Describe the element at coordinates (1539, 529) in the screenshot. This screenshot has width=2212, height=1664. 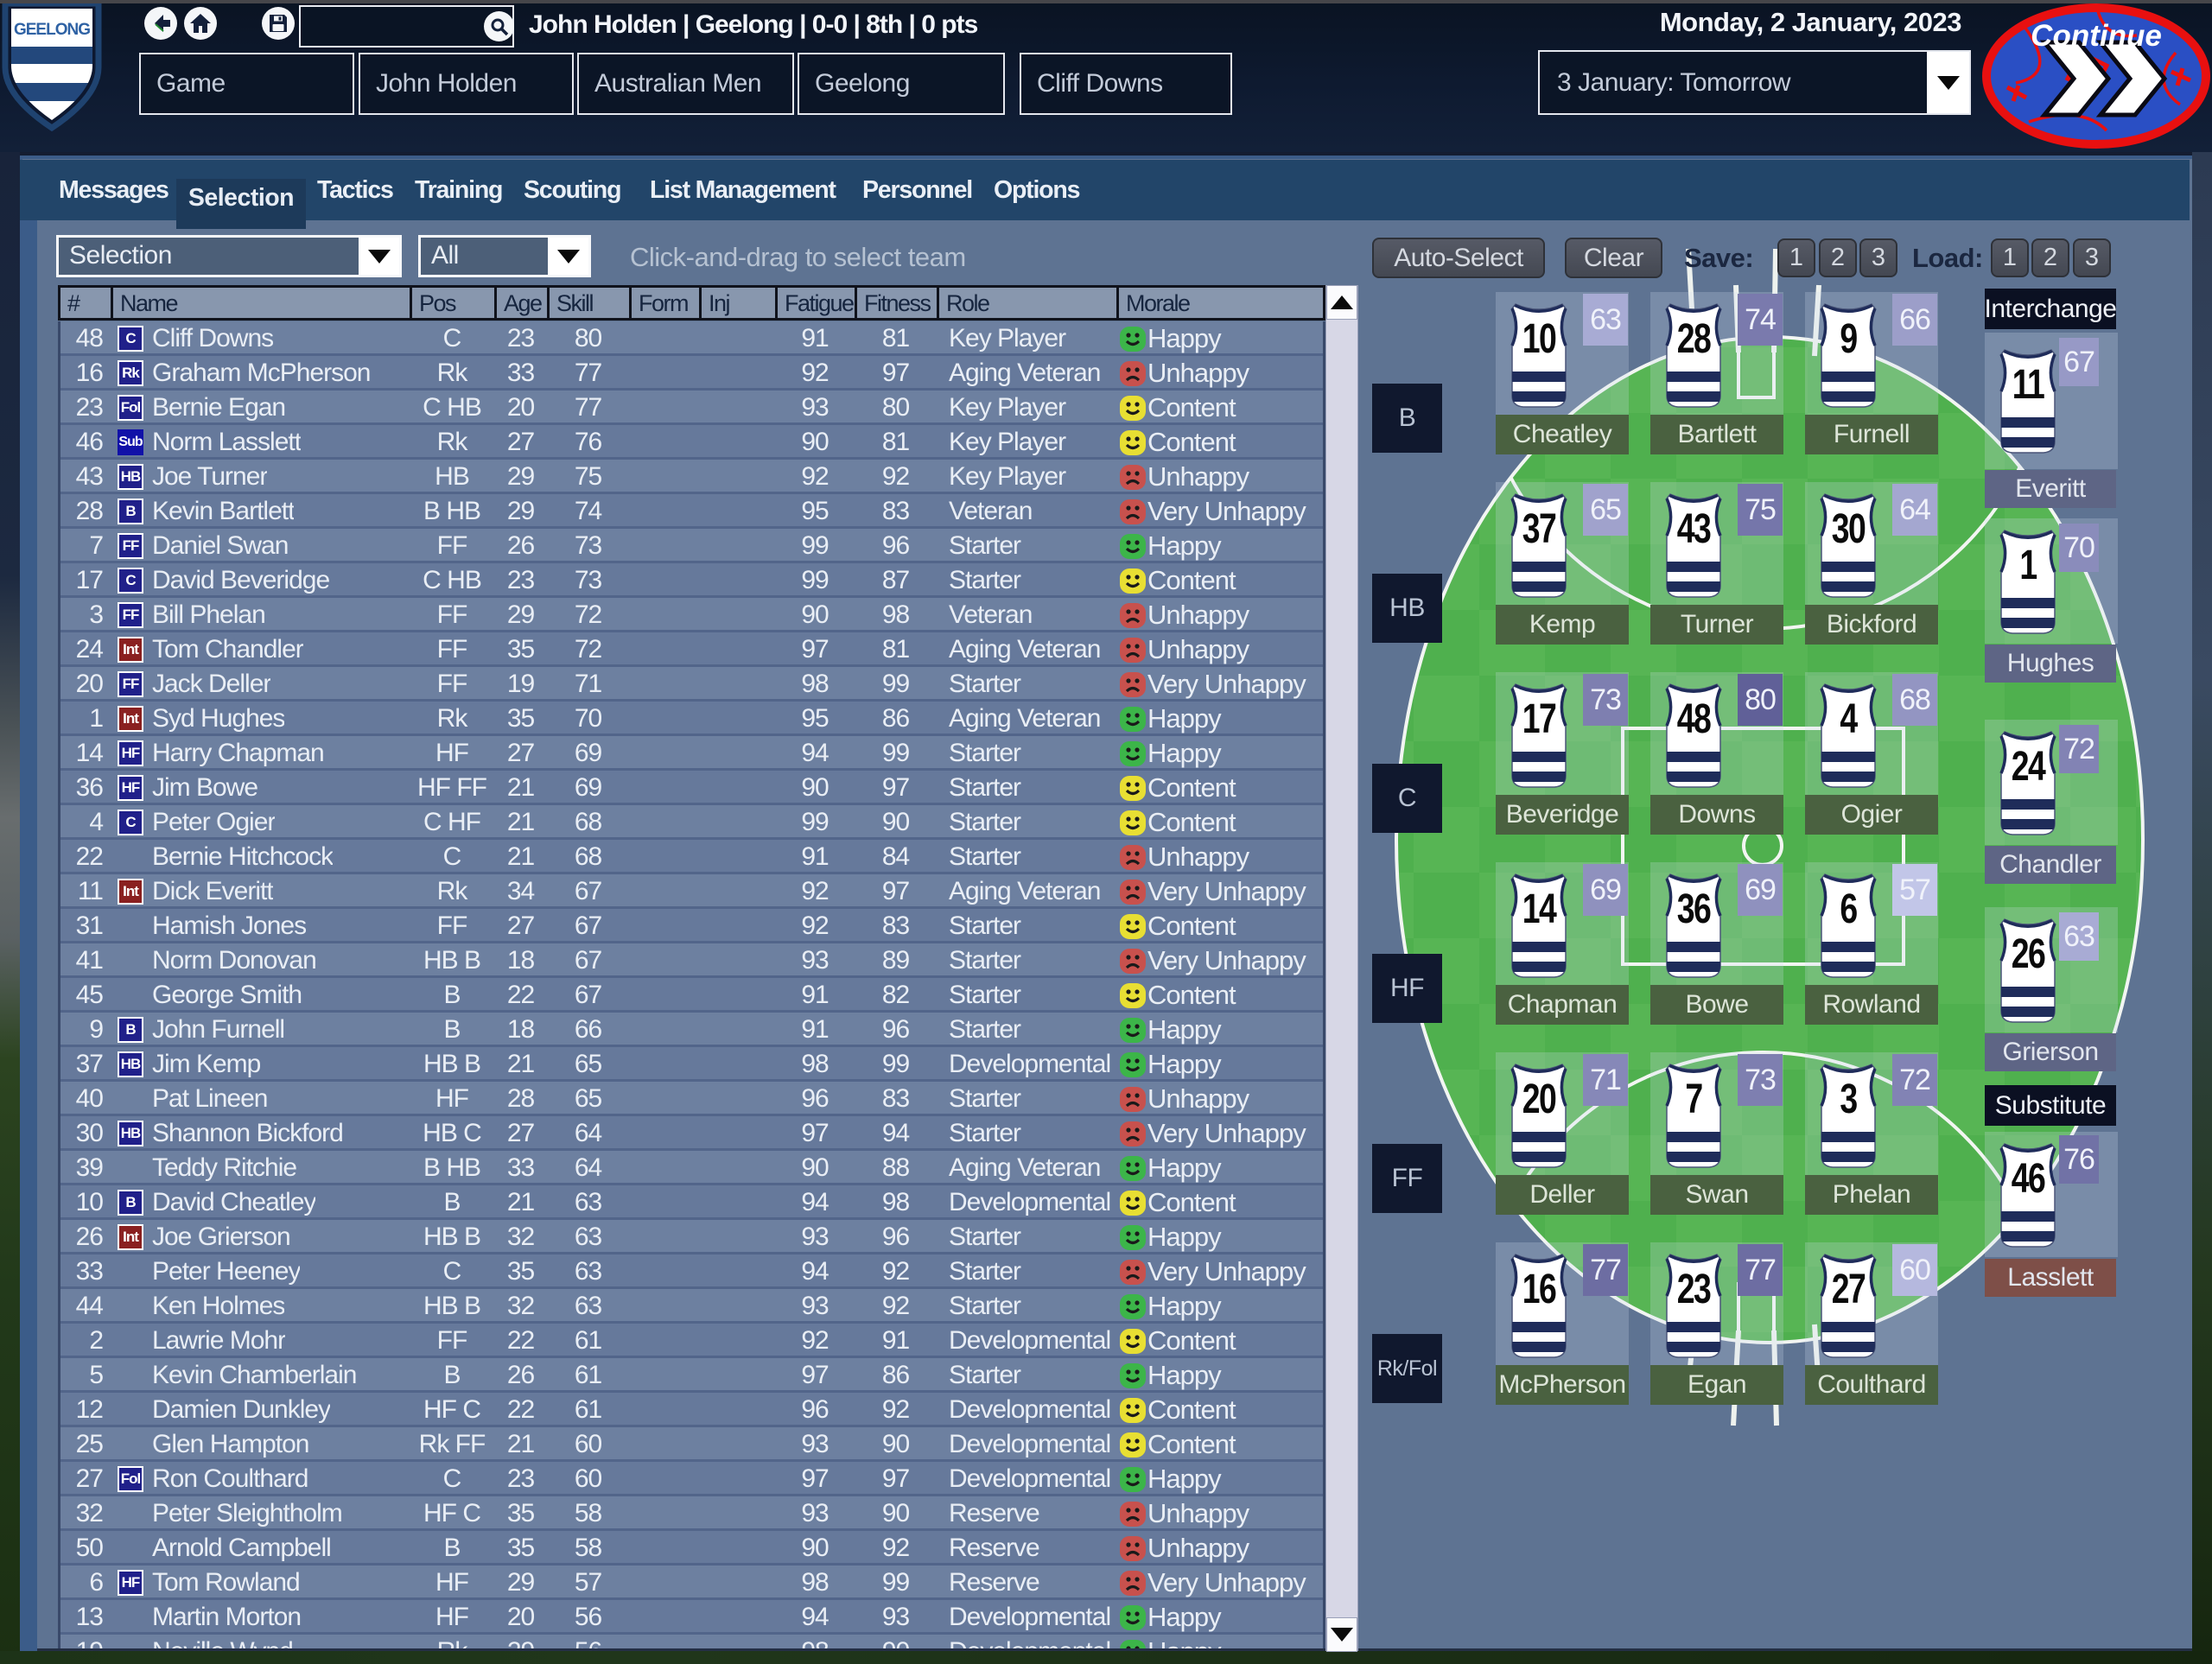
I see `svg-text: 37` at that location.